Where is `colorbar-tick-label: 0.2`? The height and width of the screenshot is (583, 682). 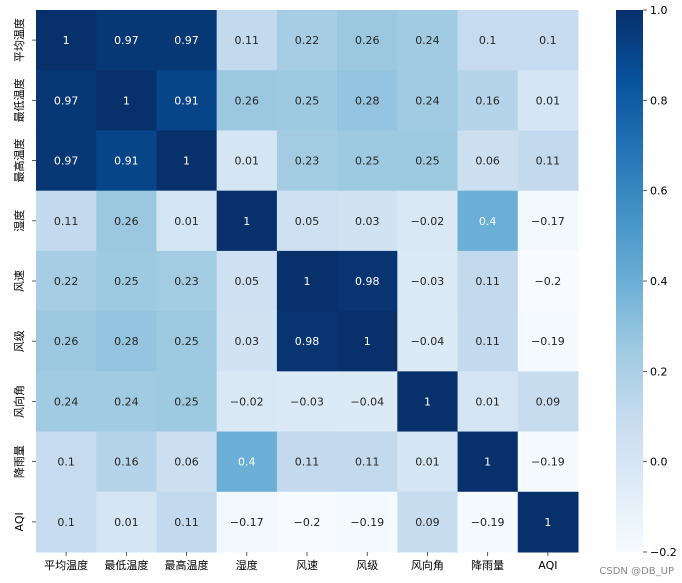 colorbar-tick-label: 0.2 is located at coordinates (659, 371).